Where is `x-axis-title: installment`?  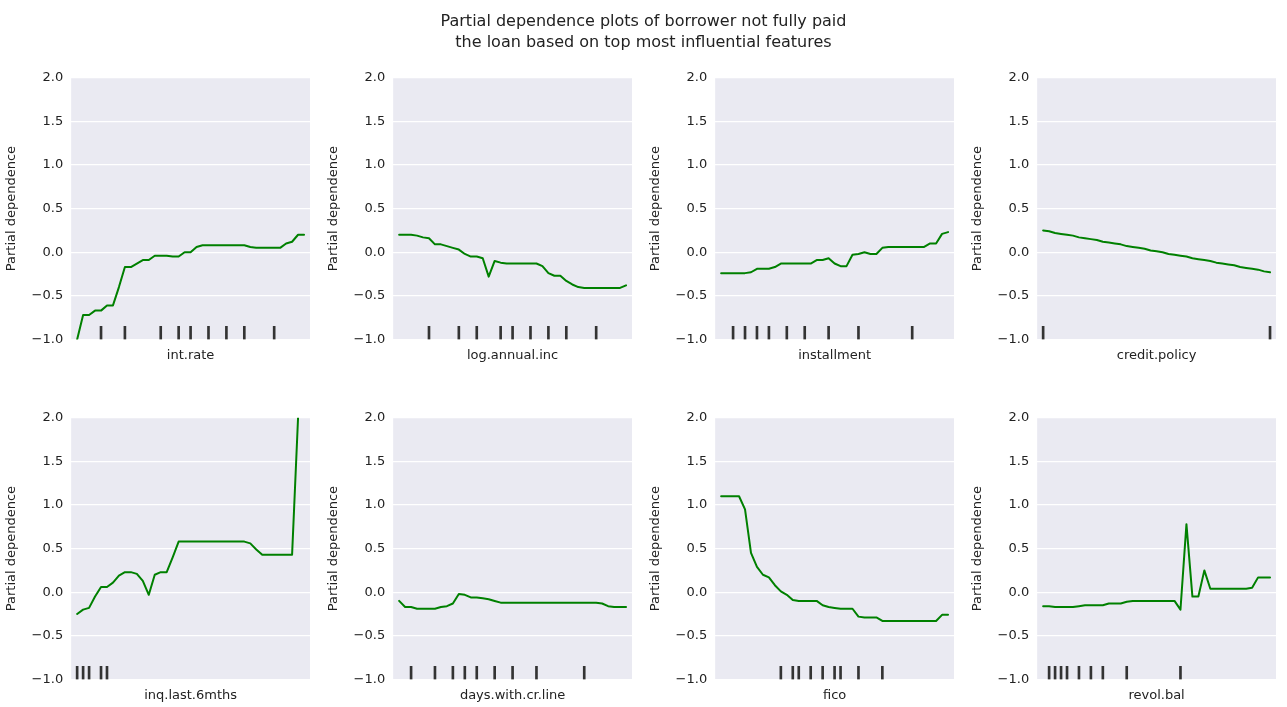 x-axis-title: installment is located at coordinates (835, 354).